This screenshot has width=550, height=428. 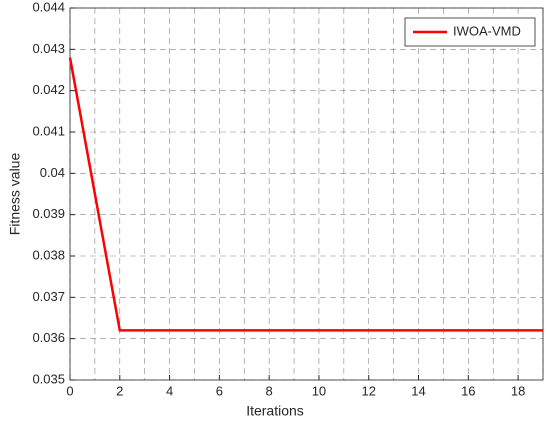 I want to click on x-tick-label: 14, so click(x=418, y=390).